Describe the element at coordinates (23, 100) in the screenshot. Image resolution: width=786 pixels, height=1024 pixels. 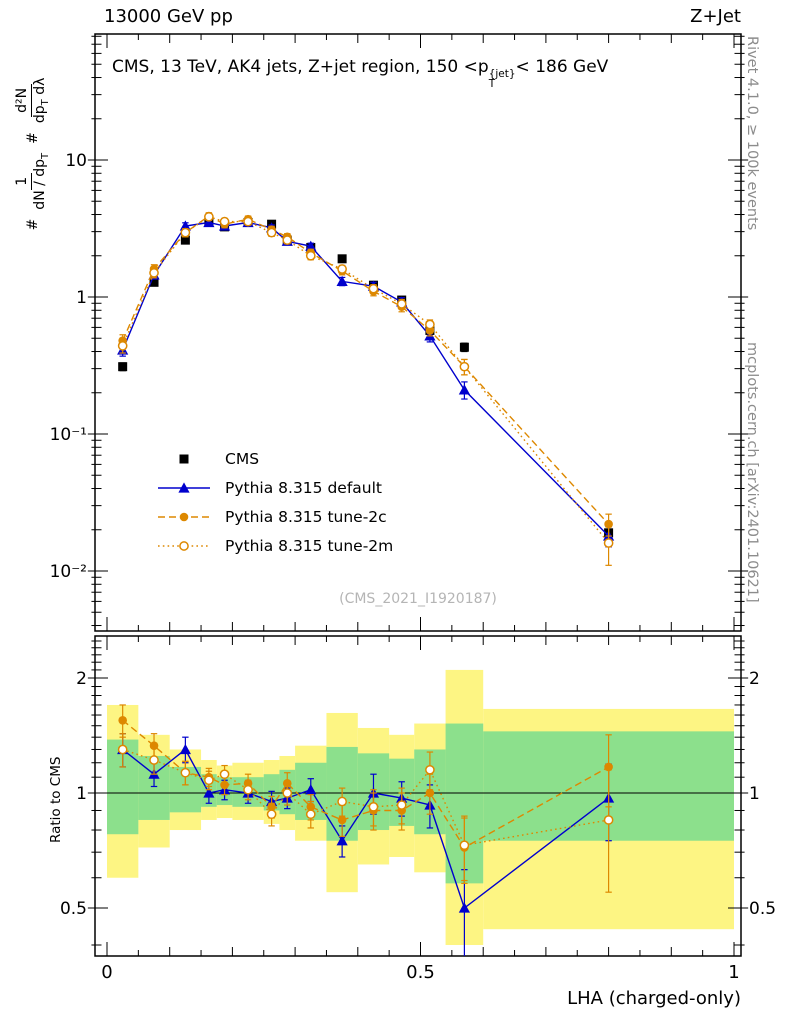
I see `ylabel-frac2-numerator: d²N` at that location.